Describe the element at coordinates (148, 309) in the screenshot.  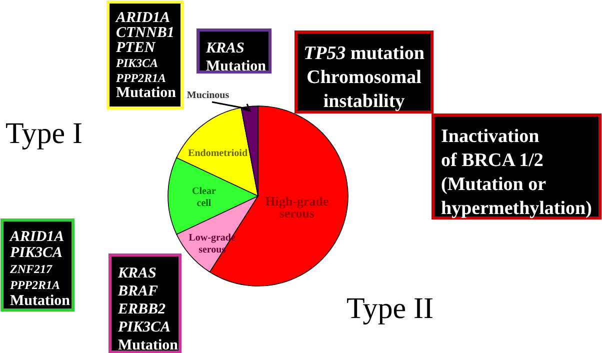
I see `text: KRAS BRAF ERBB2 PIK3CA Mutation` at that location.